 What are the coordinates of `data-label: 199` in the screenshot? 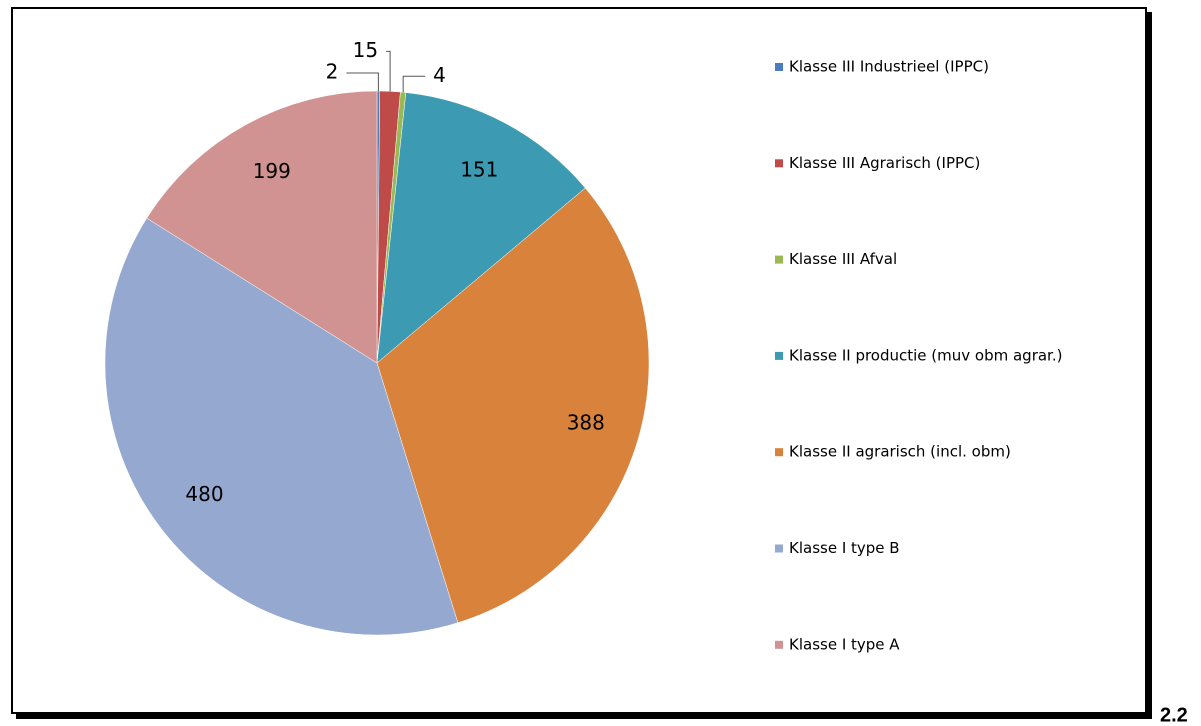 It's located at (272, 171).